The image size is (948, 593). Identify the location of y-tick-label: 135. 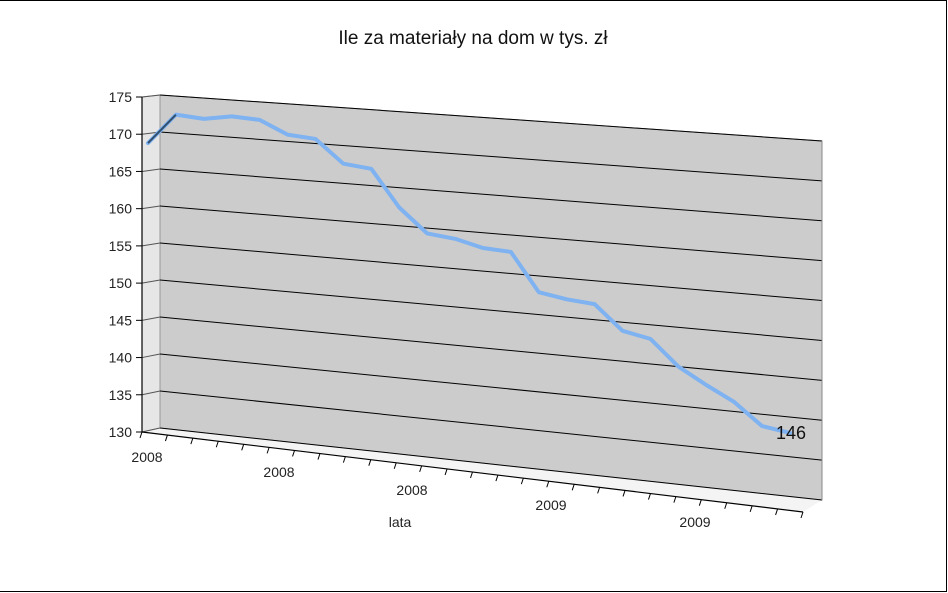
(121, 395).